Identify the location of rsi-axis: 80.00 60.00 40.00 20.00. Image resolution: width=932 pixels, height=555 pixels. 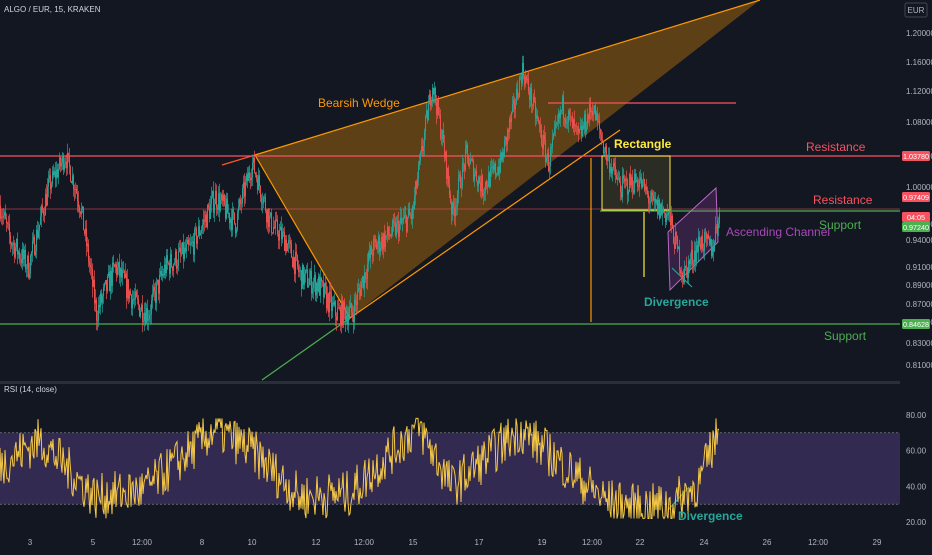
(916, 469).